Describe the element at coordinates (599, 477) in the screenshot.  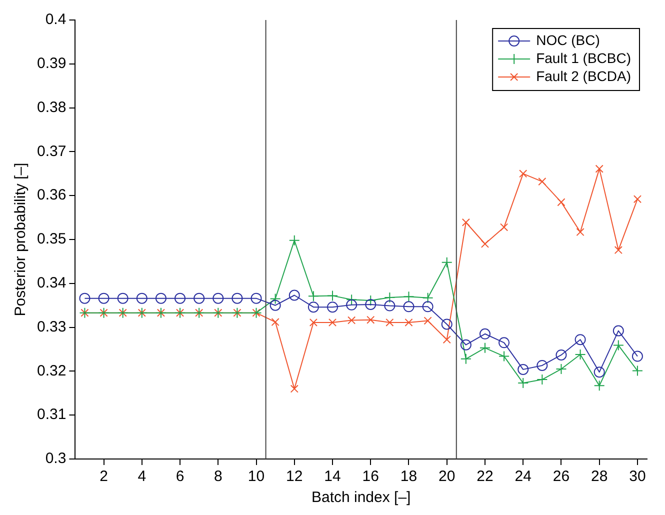
I see `x-tick-label: 28` at that location.